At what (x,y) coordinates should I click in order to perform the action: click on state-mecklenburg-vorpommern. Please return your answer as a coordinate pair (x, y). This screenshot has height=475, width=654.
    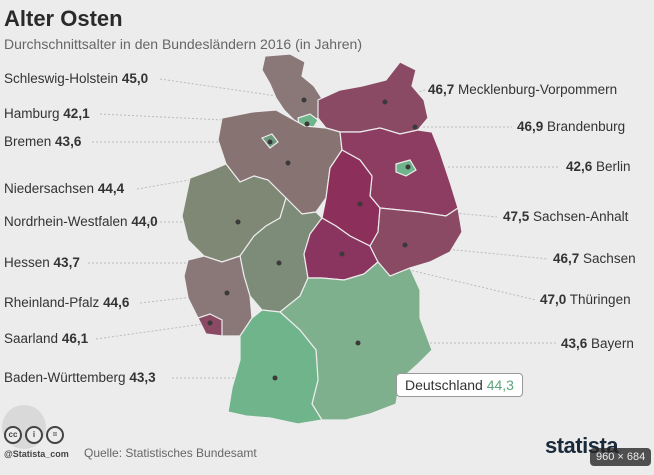
    Looking at the image, I should click on (373, 98).